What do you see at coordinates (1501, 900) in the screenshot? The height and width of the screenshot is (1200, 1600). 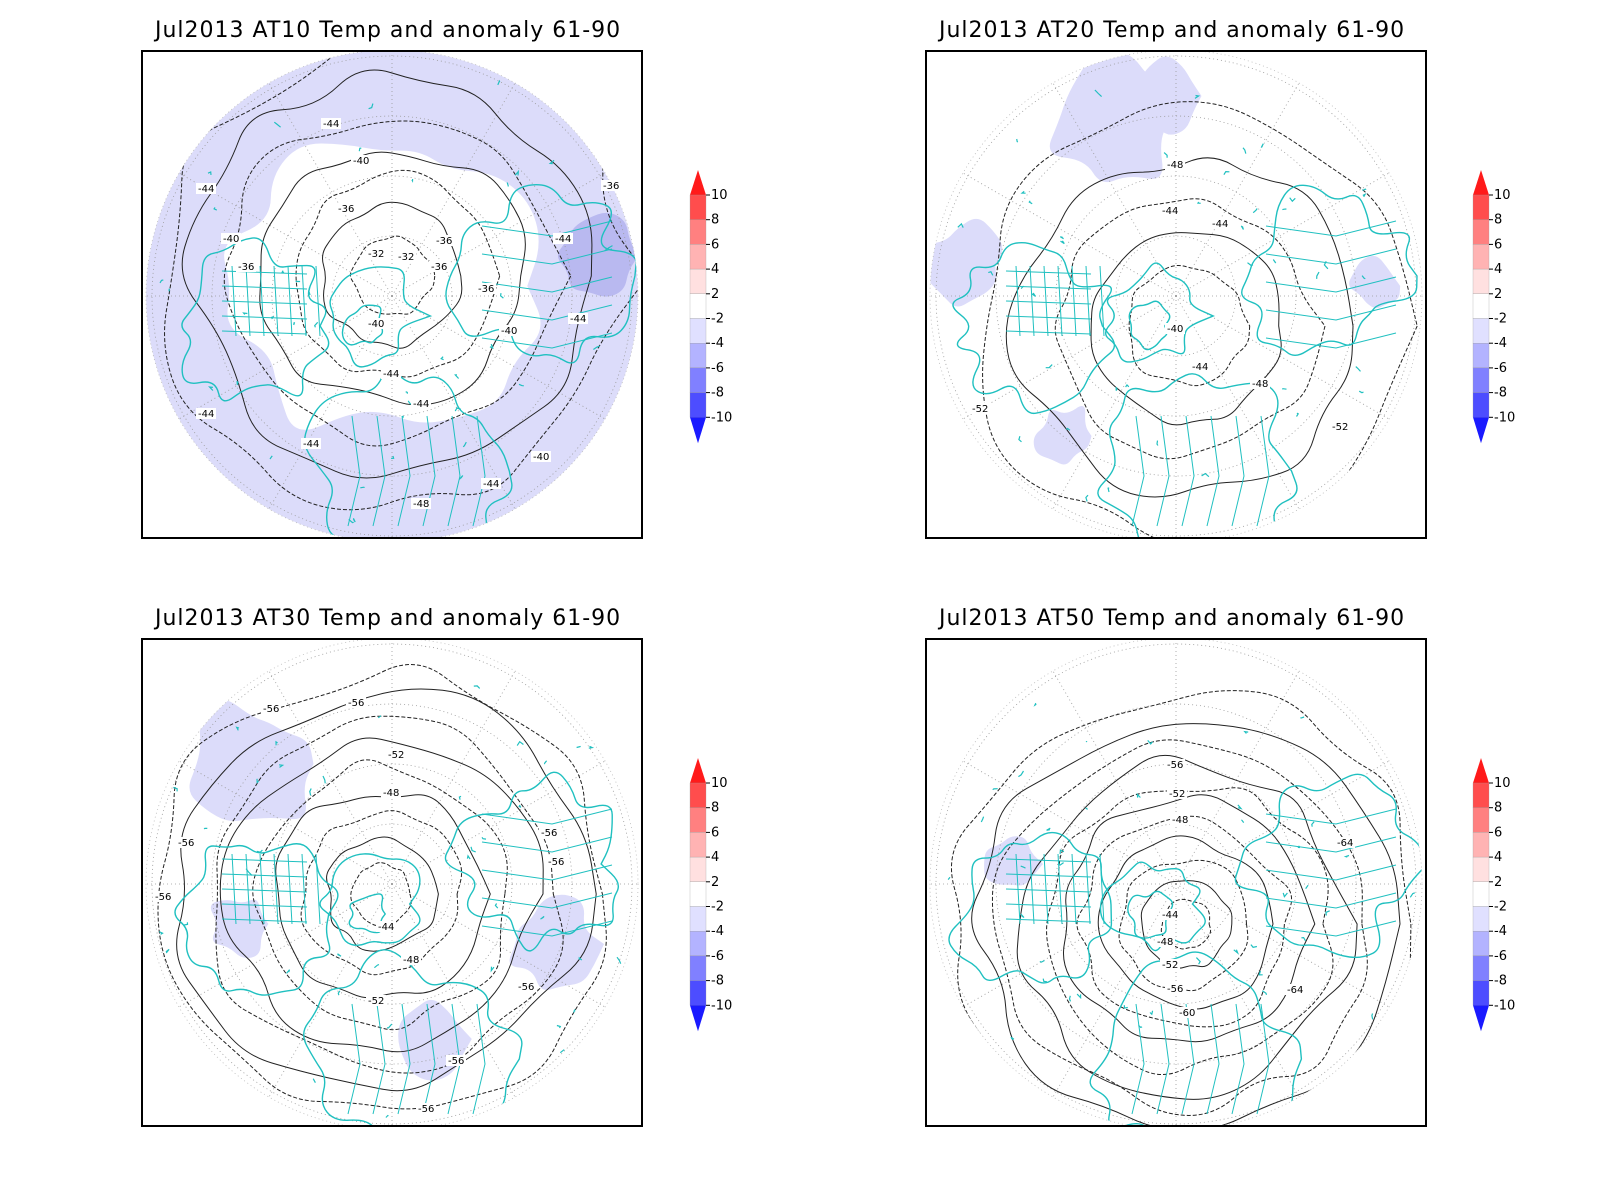 I see `colorbar-at50: 10 8 6 4 2 -2 -4 -6 -8 -10` at bounding box center [1501, 900].